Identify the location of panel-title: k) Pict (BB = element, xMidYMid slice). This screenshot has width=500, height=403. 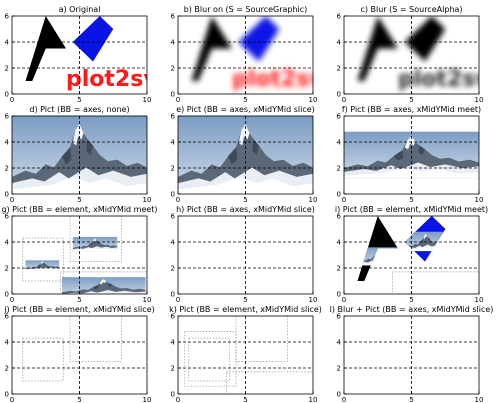
(245, 309).